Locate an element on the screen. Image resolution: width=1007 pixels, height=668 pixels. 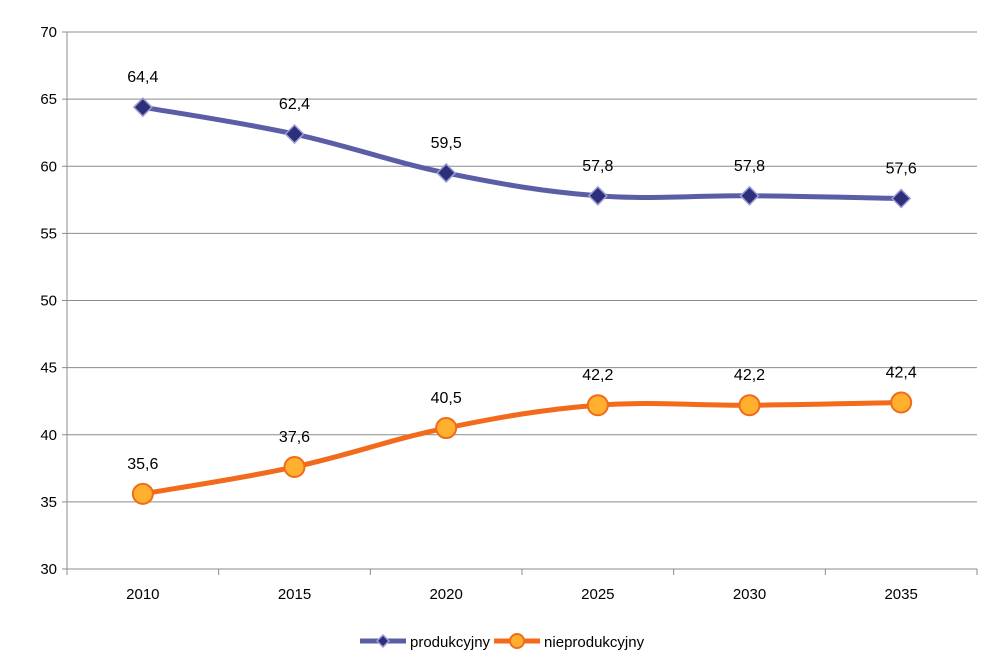
y-tick-label: 70 is located at coordinates (48, 32).